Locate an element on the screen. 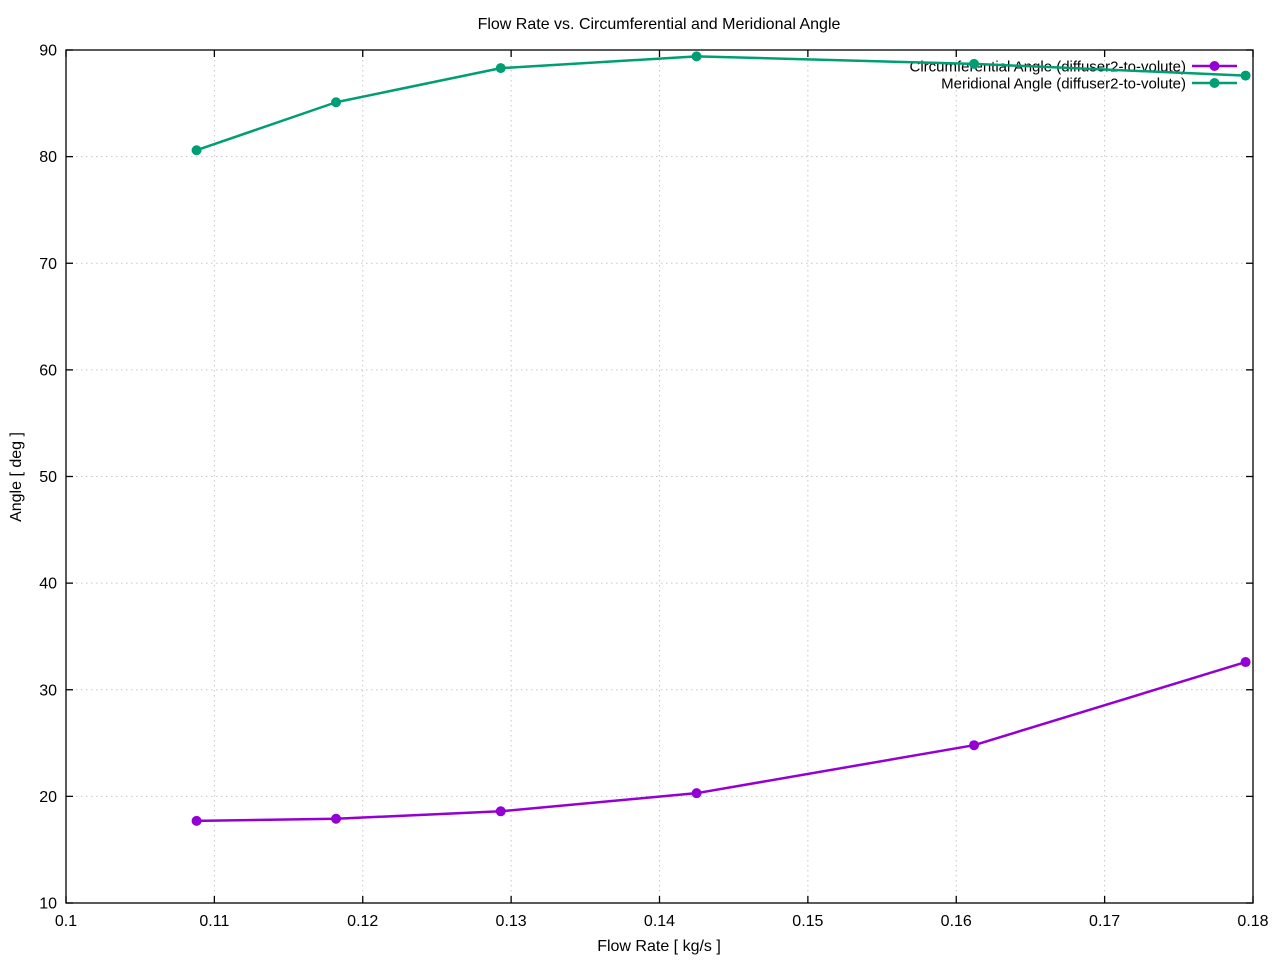  y-tick-label: 90 is located at coordinates (48, 51).